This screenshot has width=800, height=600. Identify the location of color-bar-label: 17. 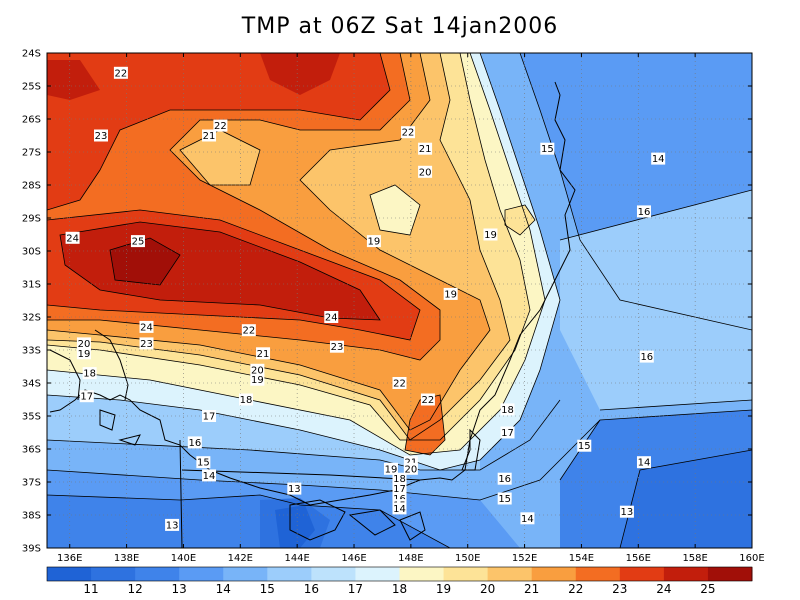
(355, 589).